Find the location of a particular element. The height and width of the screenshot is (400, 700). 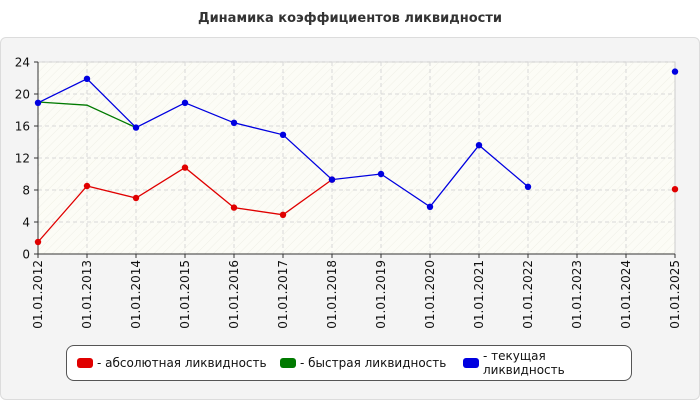

y-tick-label: 0 is located at coordinates (26, 255).